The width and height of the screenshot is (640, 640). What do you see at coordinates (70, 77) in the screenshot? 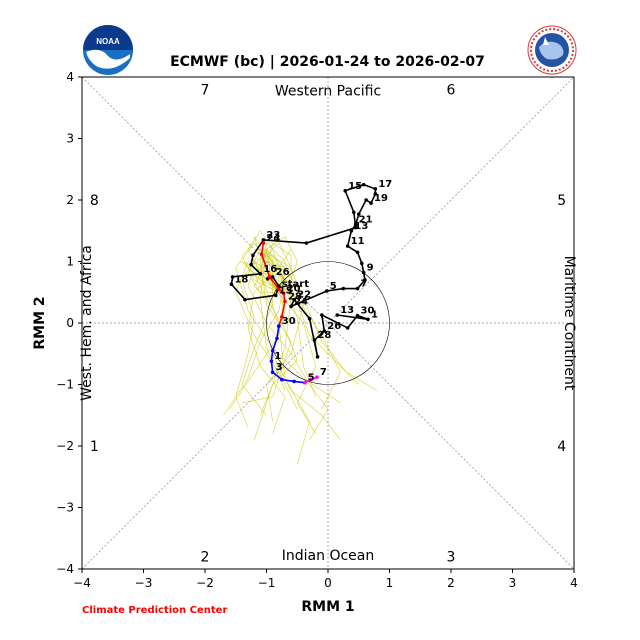
I see `y-tick-label: 4` at bounding box center [70, 77].